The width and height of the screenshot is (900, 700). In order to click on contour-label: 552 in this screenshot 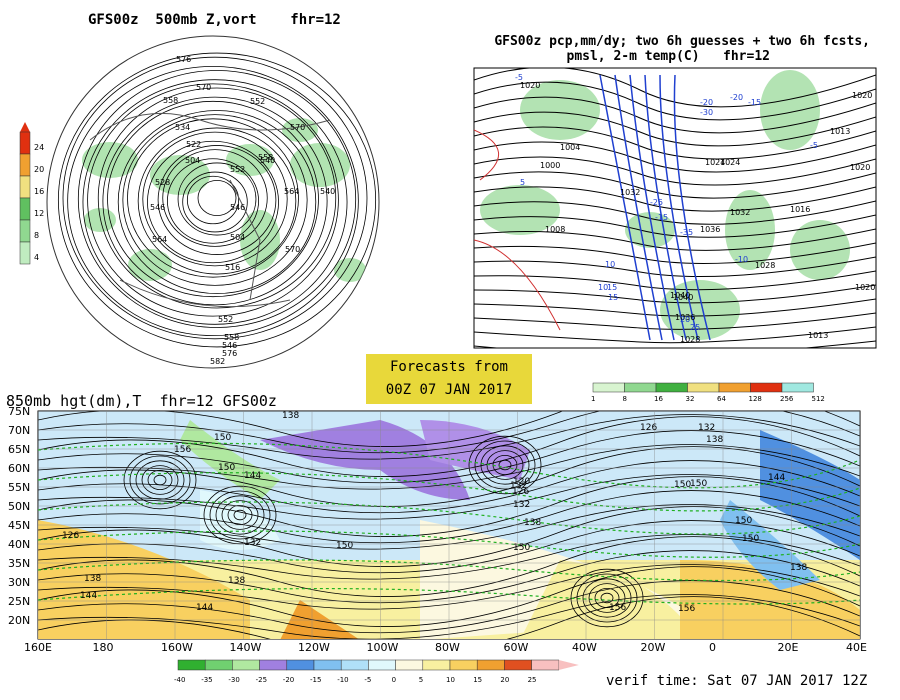, I will do `click(237, 169)`.